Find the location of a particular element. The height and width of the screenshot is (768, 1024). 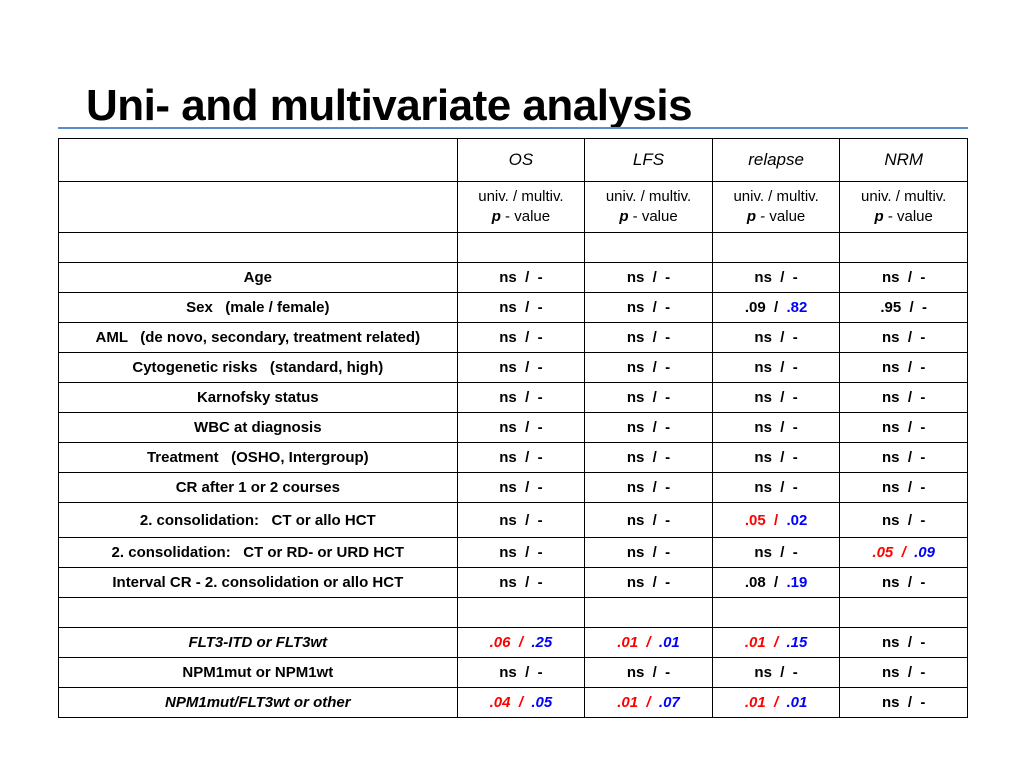

row-label: 2. consolidation: CT or RD- or URD HCT is located at coordinates (258, 552).